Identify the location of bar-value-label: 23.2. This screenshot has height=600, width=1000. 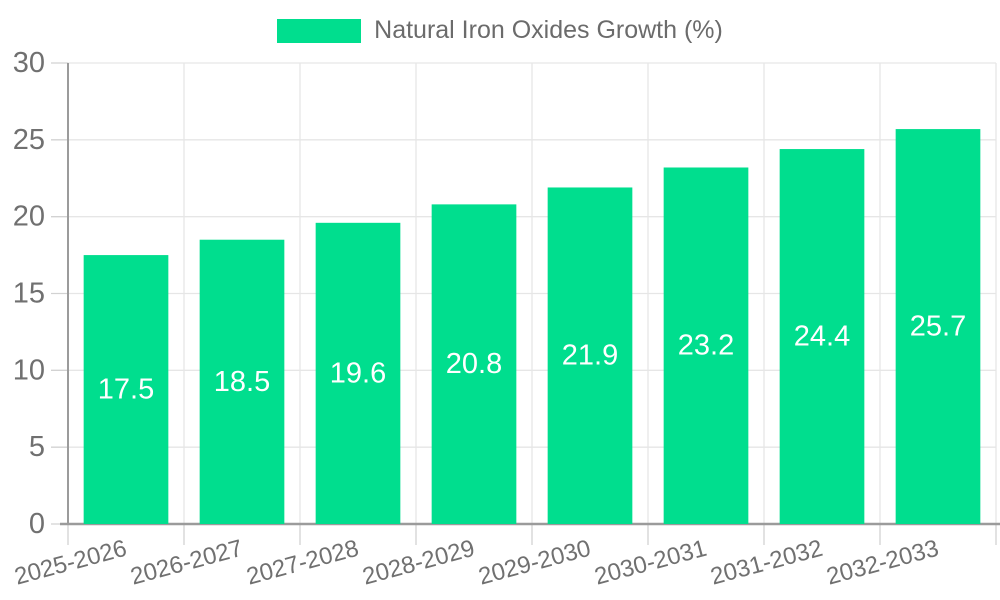
(706, 346).